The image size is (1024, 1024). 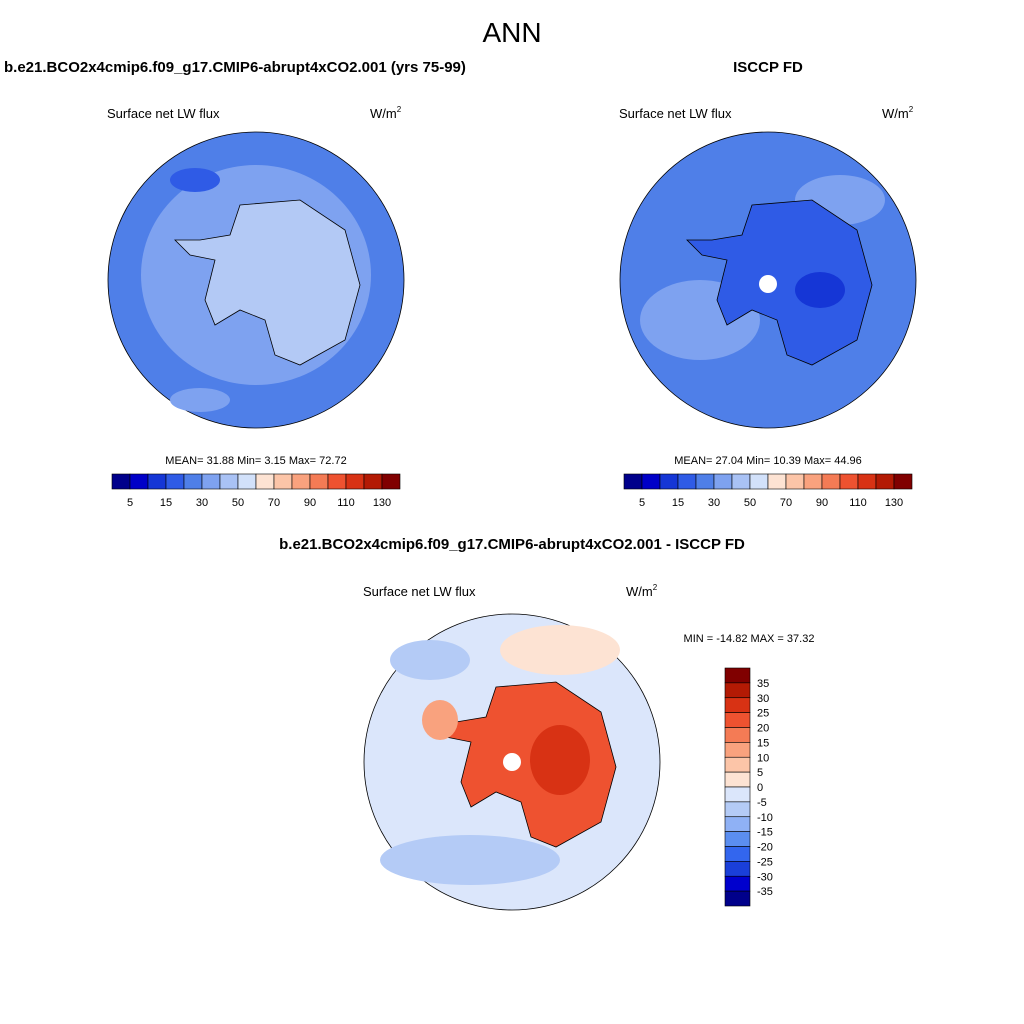 What do you see at coordinates (765, 862) in the screenshot?
I see `colorbar-label: -25` at bounding box center [765, 862].